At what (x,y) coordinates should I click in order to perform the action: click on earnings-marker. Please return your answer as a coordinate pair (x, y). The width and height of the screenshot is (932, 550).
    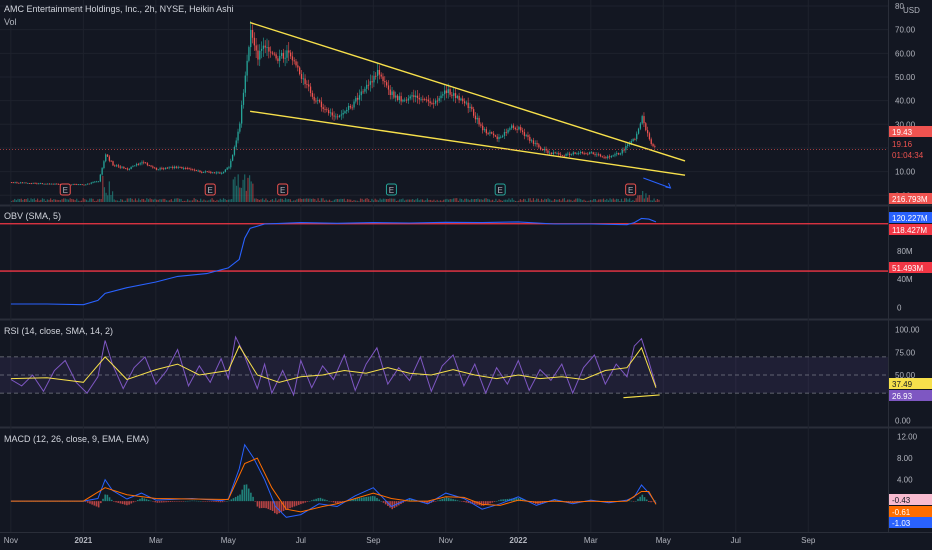
    Looking at the image, I should click on (283, 189).